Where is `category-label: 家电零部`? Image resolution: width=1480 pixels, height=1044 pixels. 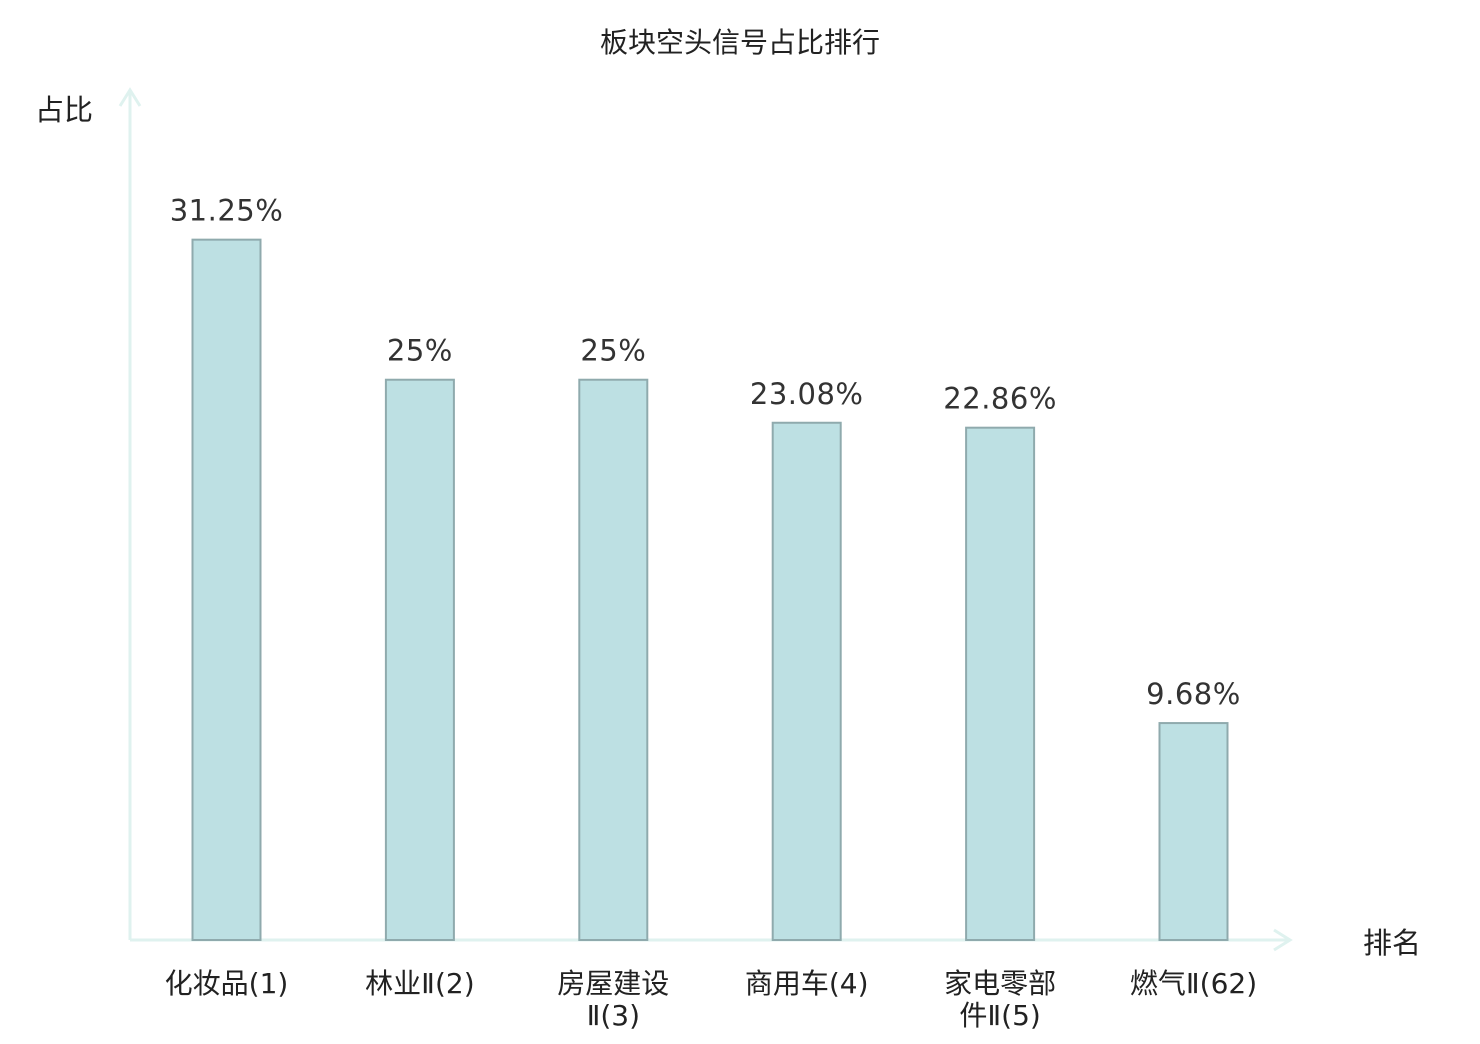 category-label: 家电零部 is located at coordinates (1000, 983).